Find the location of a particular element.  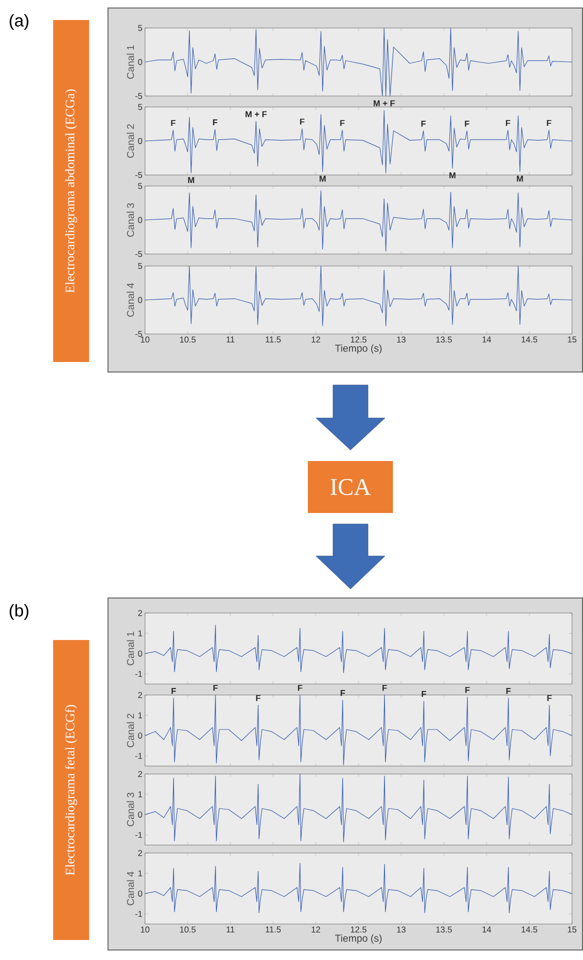

text: ICA is located at coordinates (350, 487).